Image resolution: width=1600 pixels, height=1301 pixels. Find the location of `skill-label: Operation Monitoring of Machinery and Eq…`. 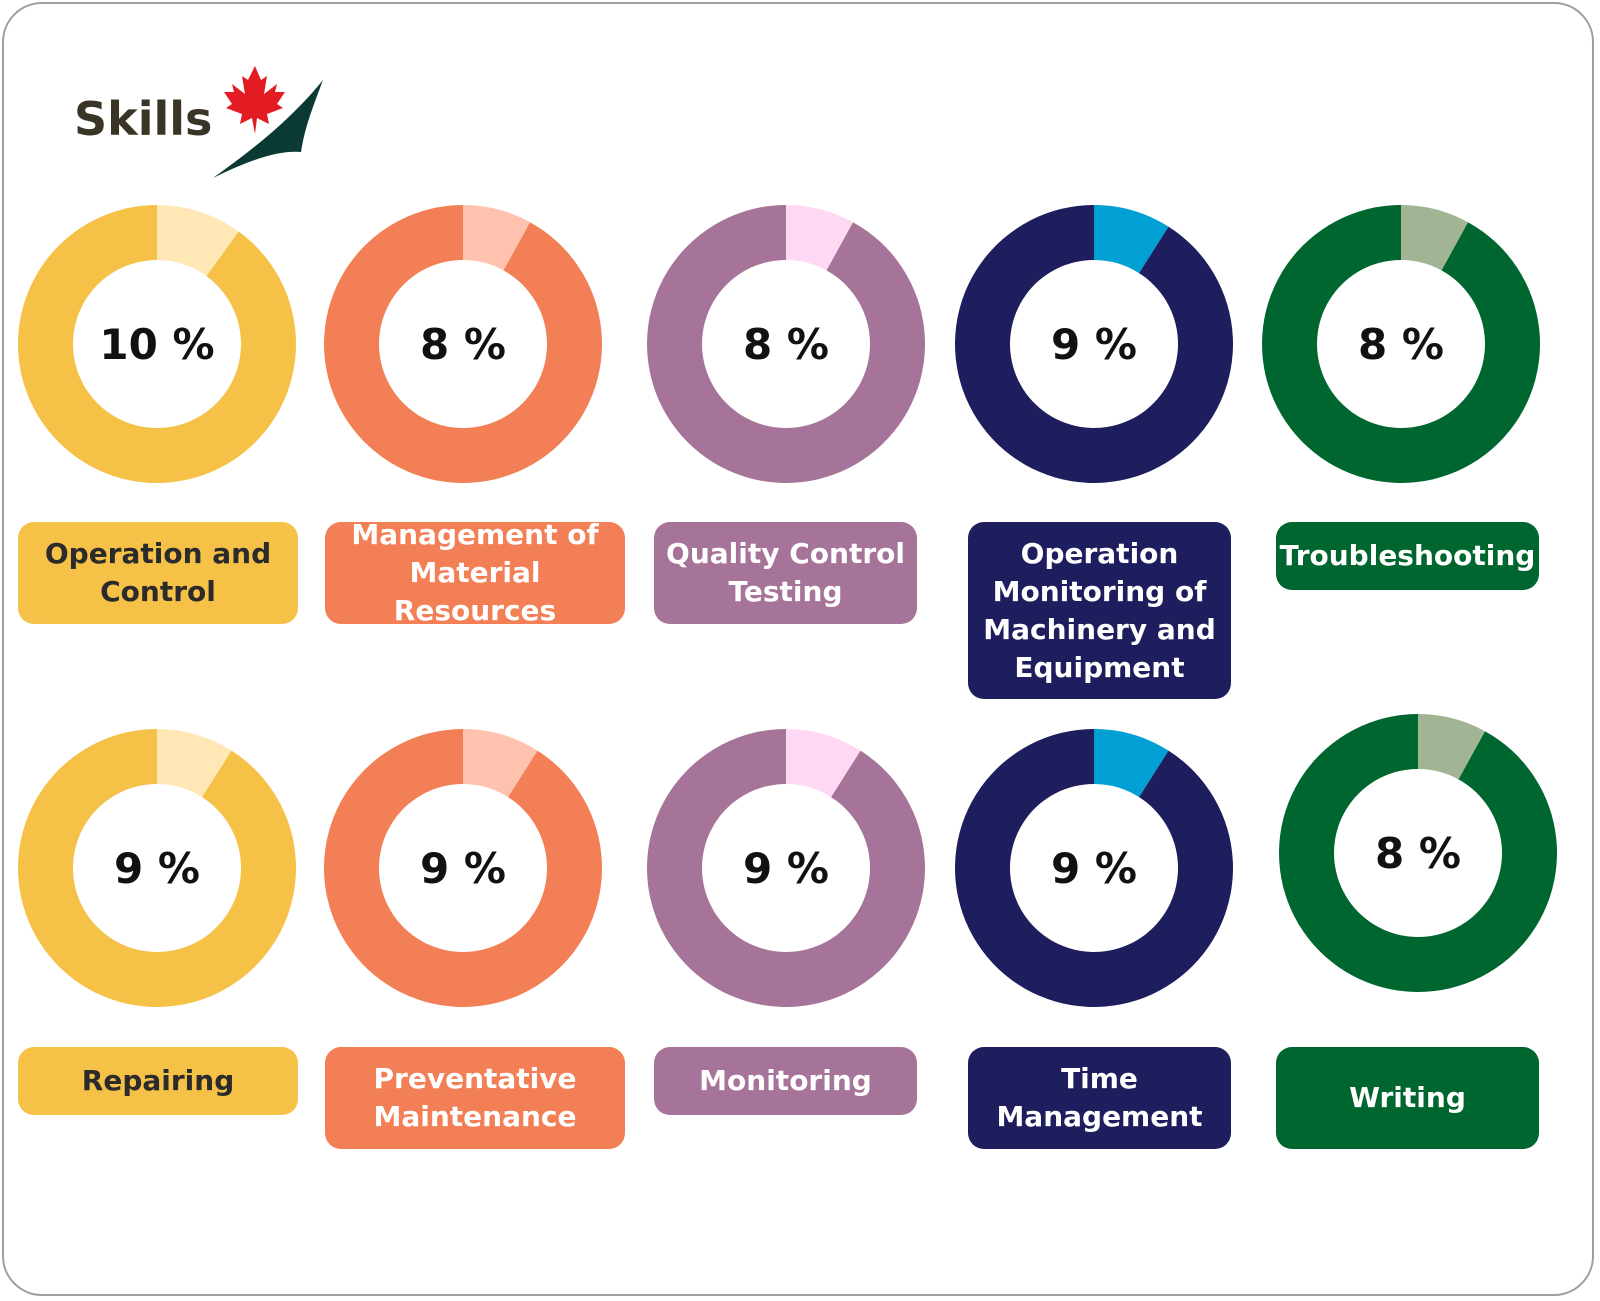

skill-label: Operation Monitoring of Machinery and Eq… is located at coordinates (1099, 610).